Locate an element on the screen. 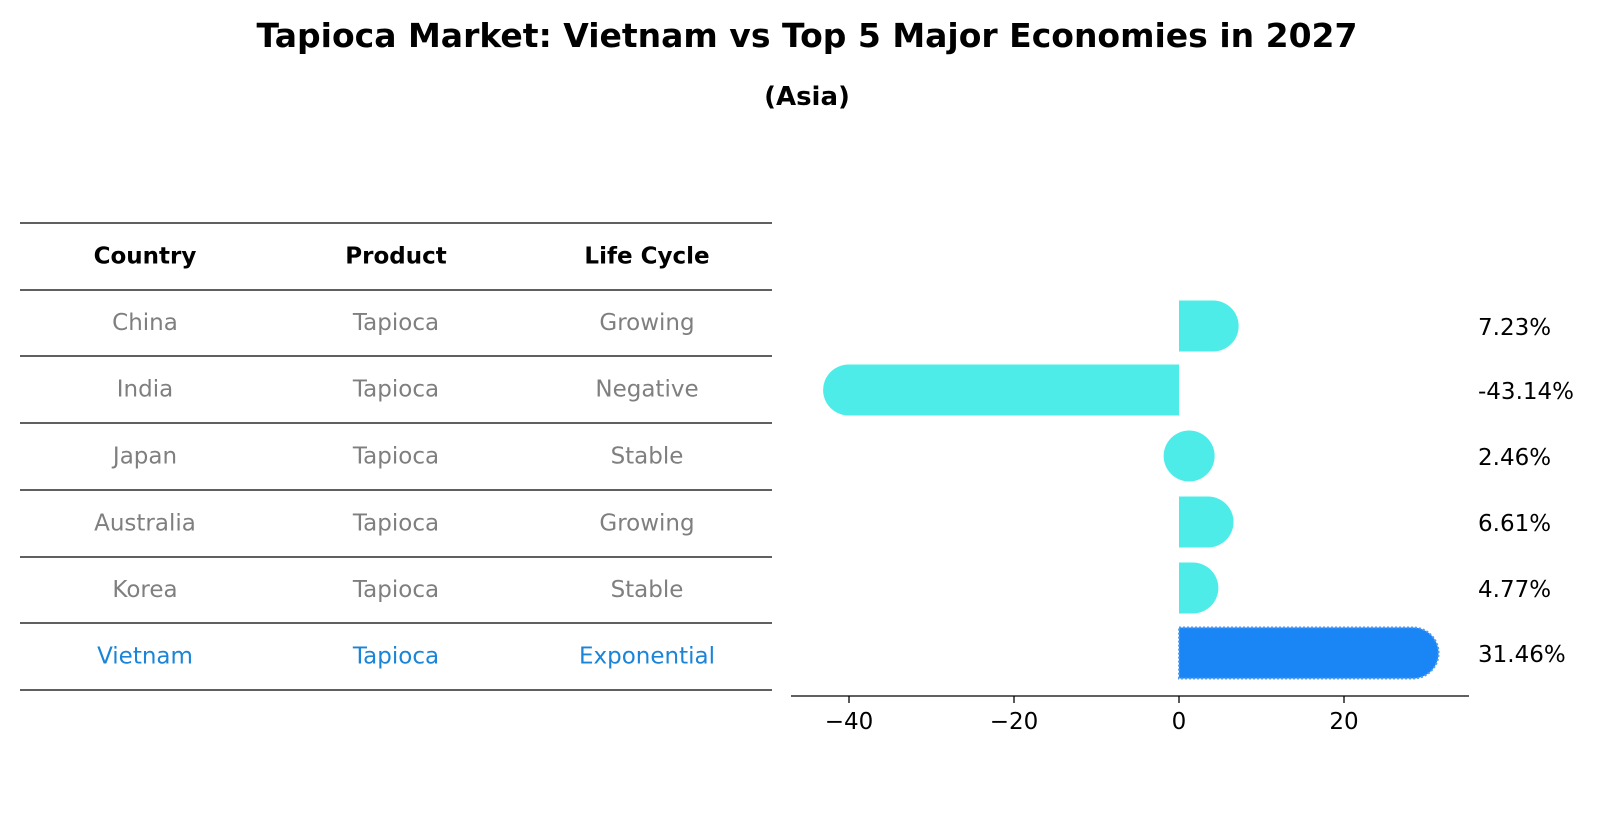 This screenshot has width=1614, height=823. table-cell-country: India is located at coordinates (145, 390).